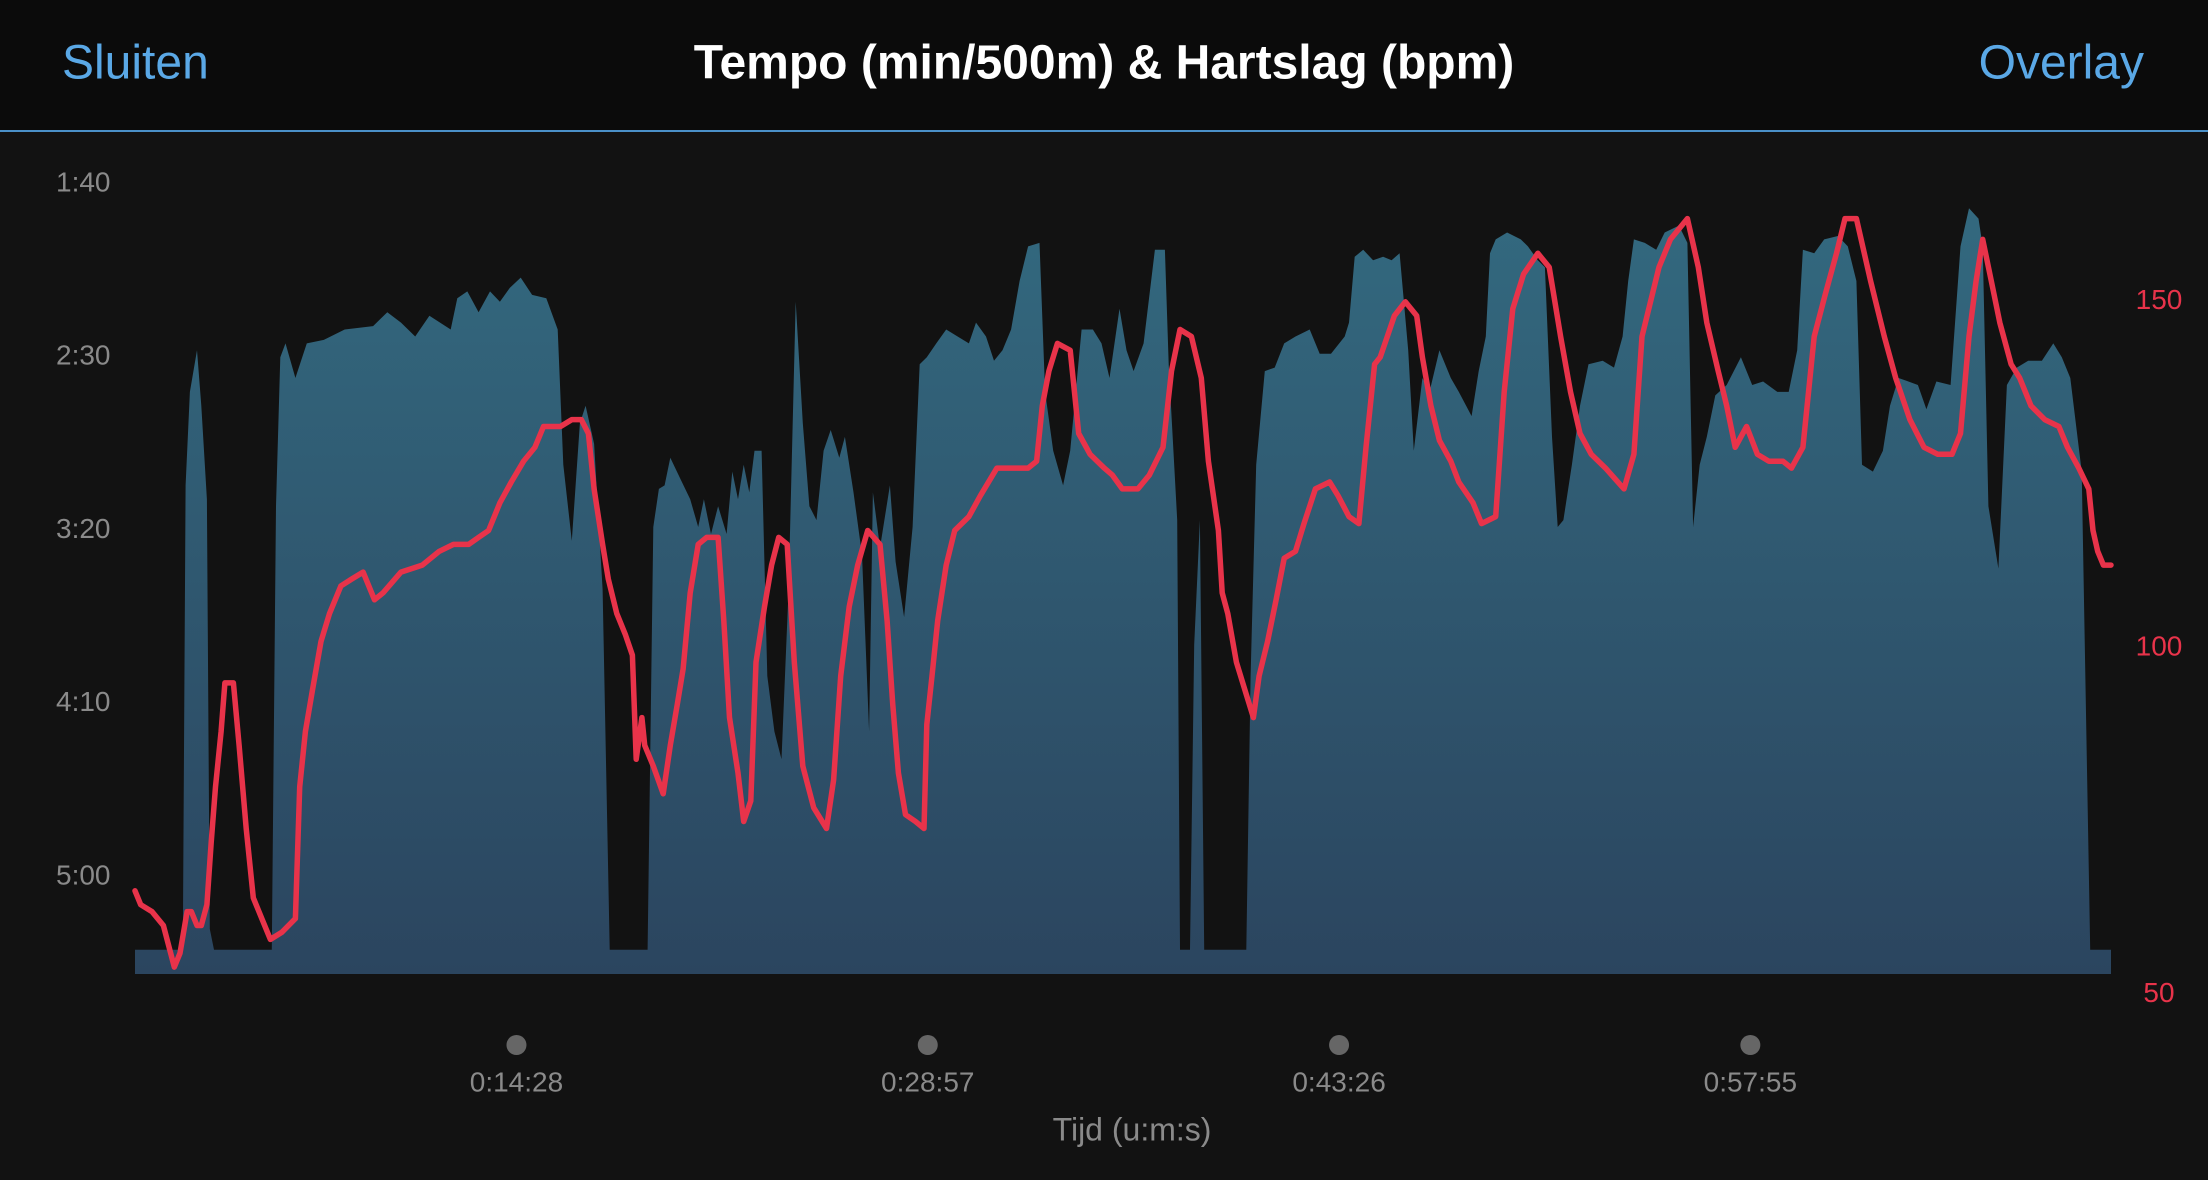  I want to click on y2-tick-label: 150, so click(2159, 299).